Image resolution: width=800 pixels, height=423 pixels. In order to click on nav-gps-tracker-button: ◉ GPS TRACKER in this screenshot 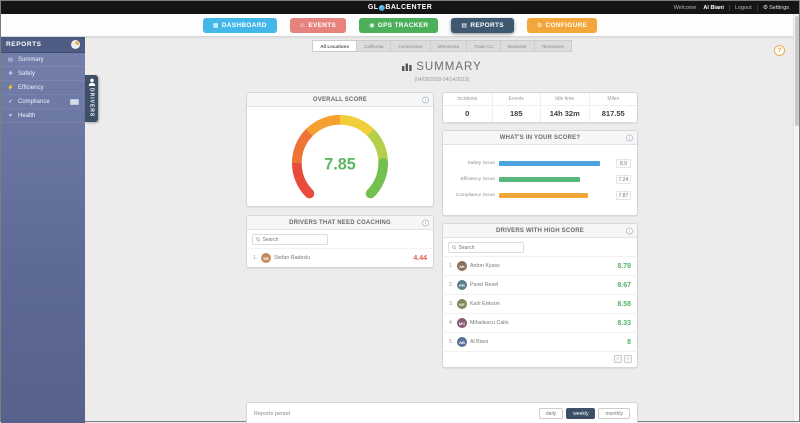, I will do `click(399, 25)`.